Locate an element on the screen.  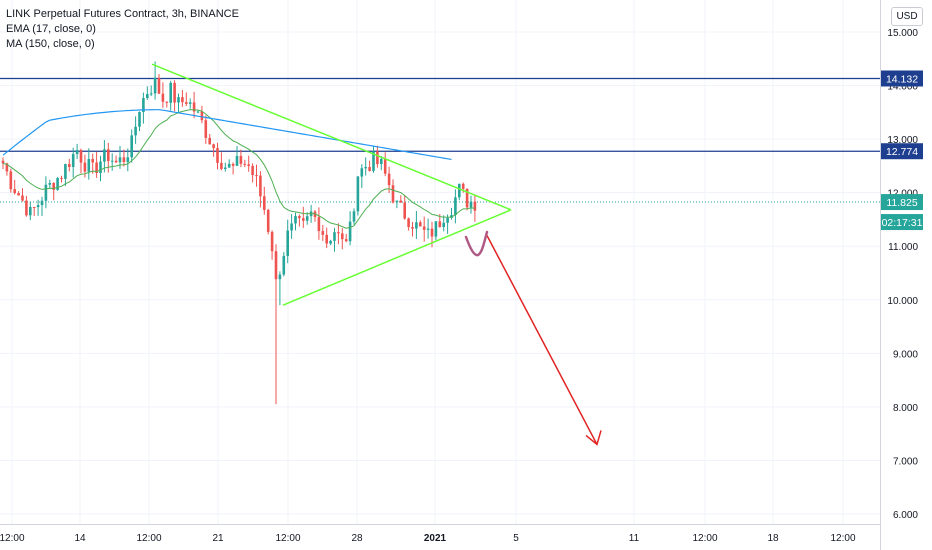
last-price-tag-bg is located at coordinates (902, 202).